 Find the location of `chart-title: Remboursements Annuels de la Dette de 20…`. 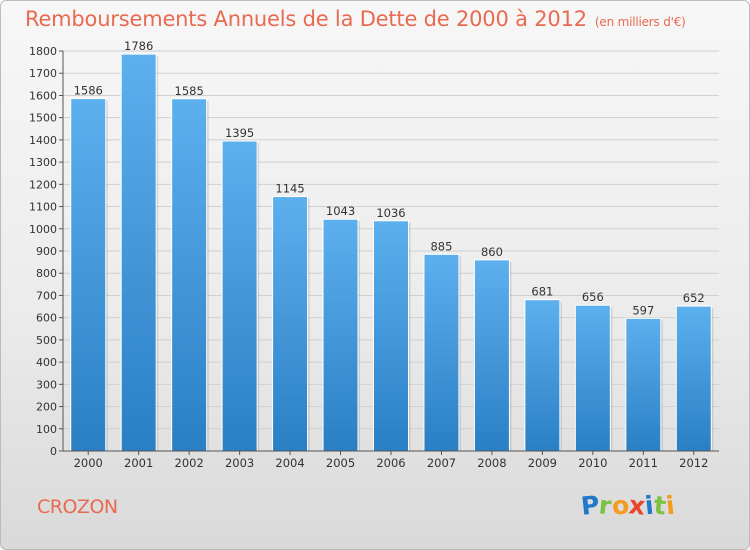

chart-title: Remboursements Annuels de la Dette de 20… is located at coordinates (355, 19).